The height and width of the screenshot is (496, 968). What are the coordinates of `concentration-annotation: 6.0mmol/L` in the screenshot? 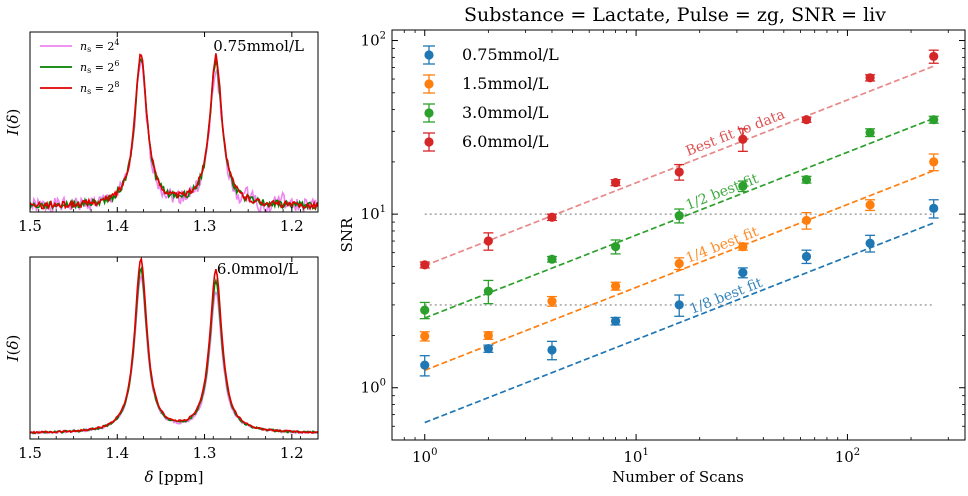 It's located at (257, 269).